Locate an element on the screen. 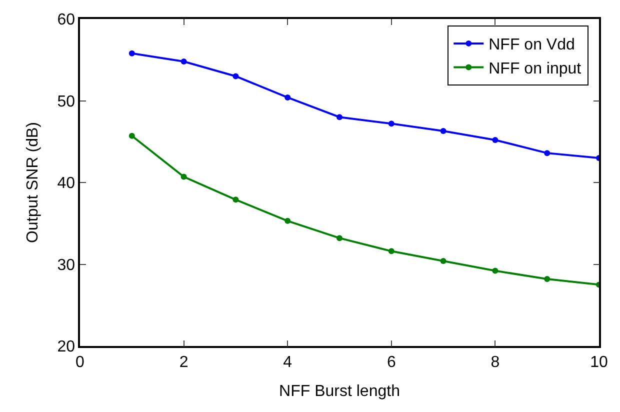 This screenshot has width=620, height=412. y-tick-label: 30 is located at coordinates (66, 265).